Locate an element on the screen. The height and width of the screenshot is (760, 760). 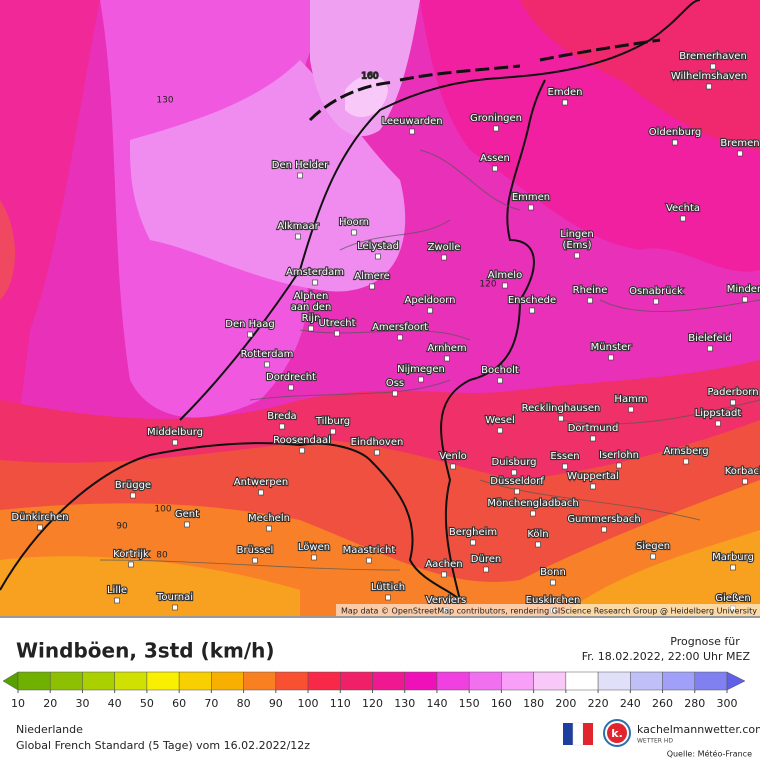
city-label: Köln is located at coordinates (537, 534).